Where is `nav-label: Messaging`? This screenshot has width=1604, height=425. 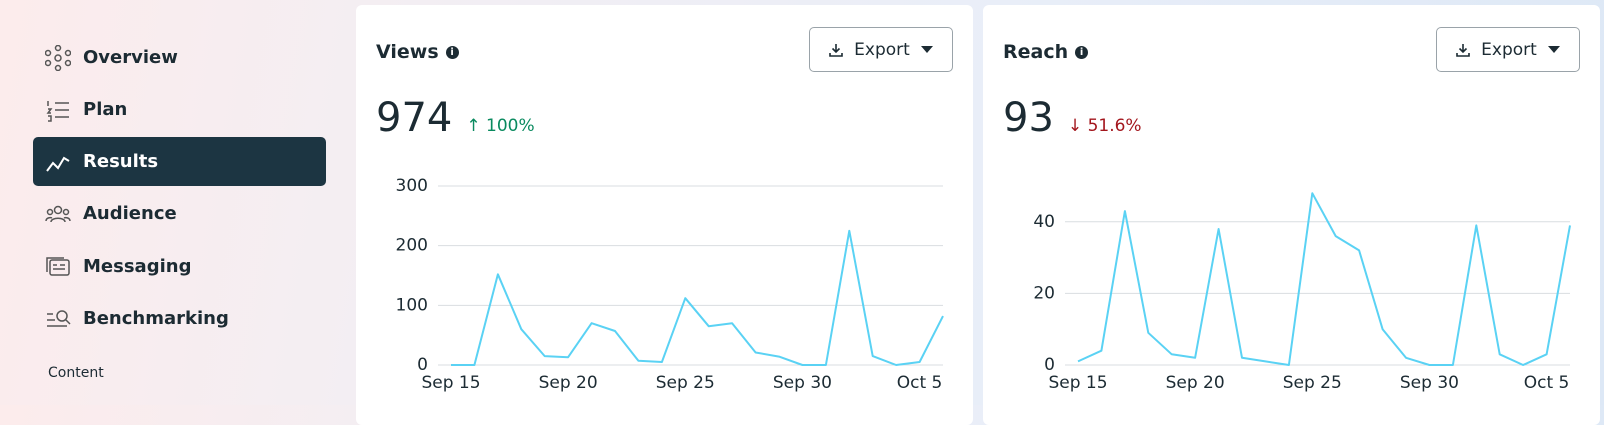 nav-label: Messaging is located at coordinates (137, 266).